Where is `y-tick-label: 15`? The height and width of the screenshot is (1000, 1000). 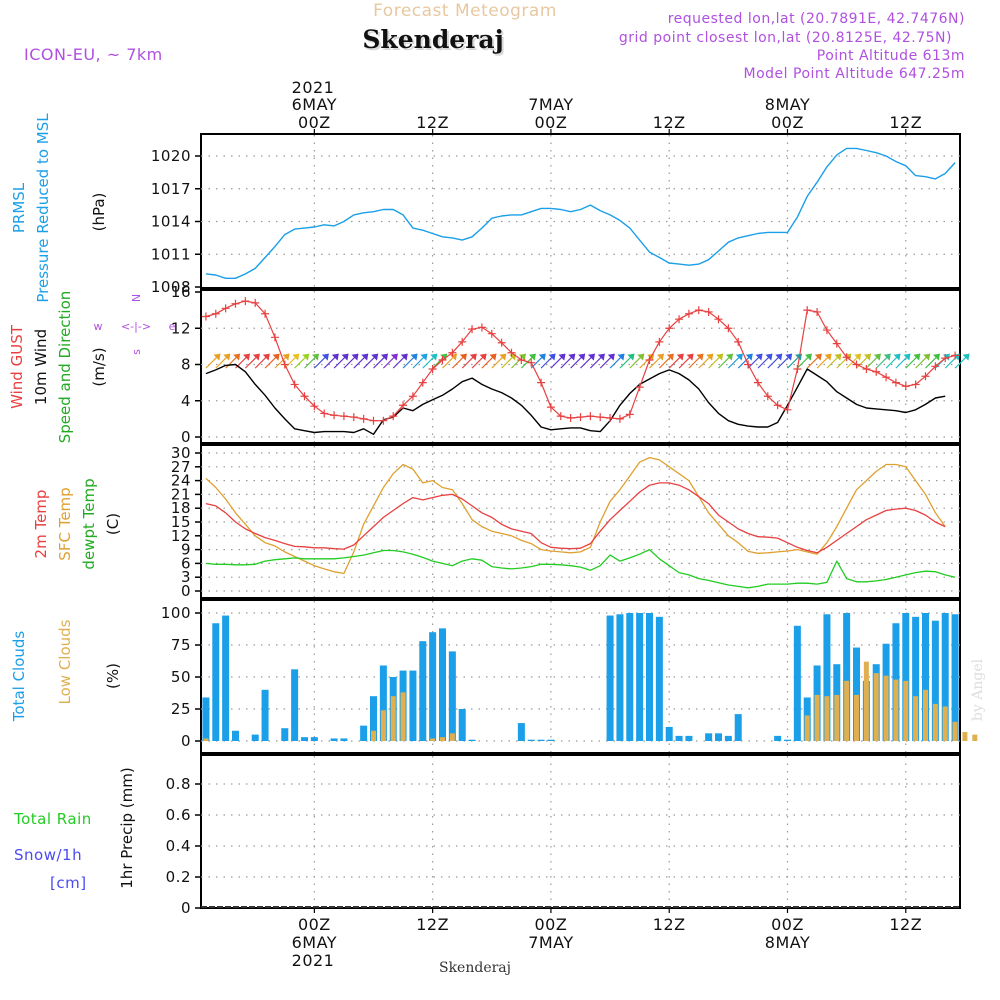 y-tick-label: 15 is located at coordinates (181, 522).